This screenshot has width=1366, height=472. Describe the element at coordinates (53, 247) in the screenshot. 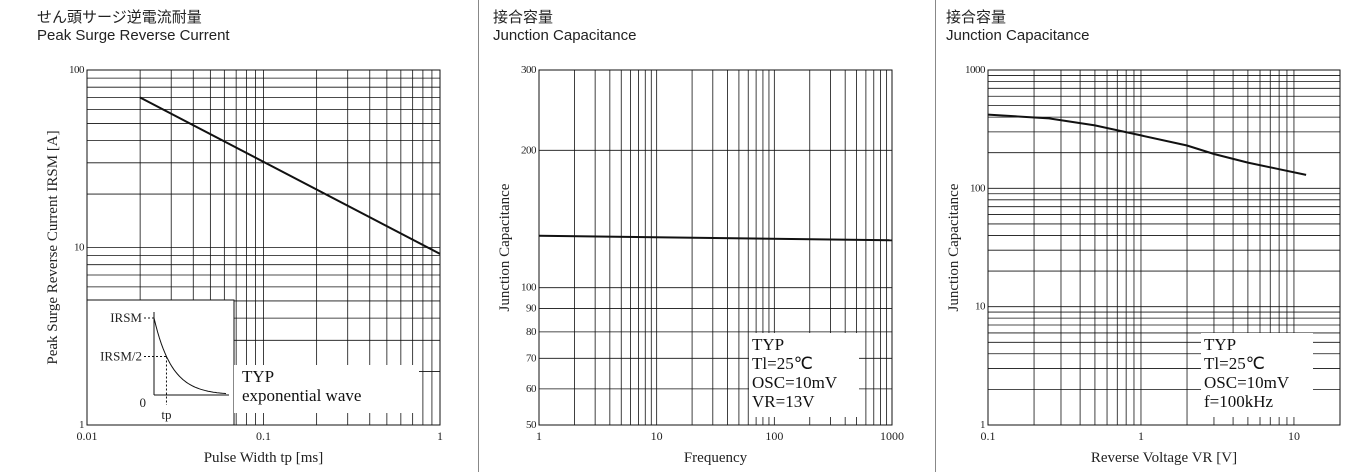

I see `y-axis-label: Peak Surge Reverse Current IRSM [A]` at that location.